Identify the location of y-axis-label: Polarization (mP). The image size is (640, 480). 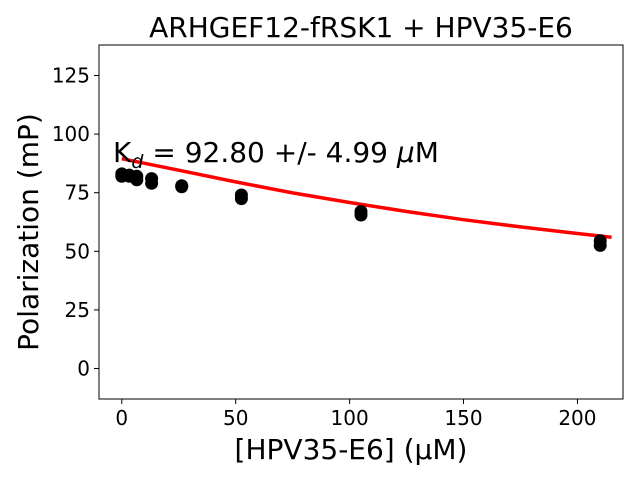
(28, 232).